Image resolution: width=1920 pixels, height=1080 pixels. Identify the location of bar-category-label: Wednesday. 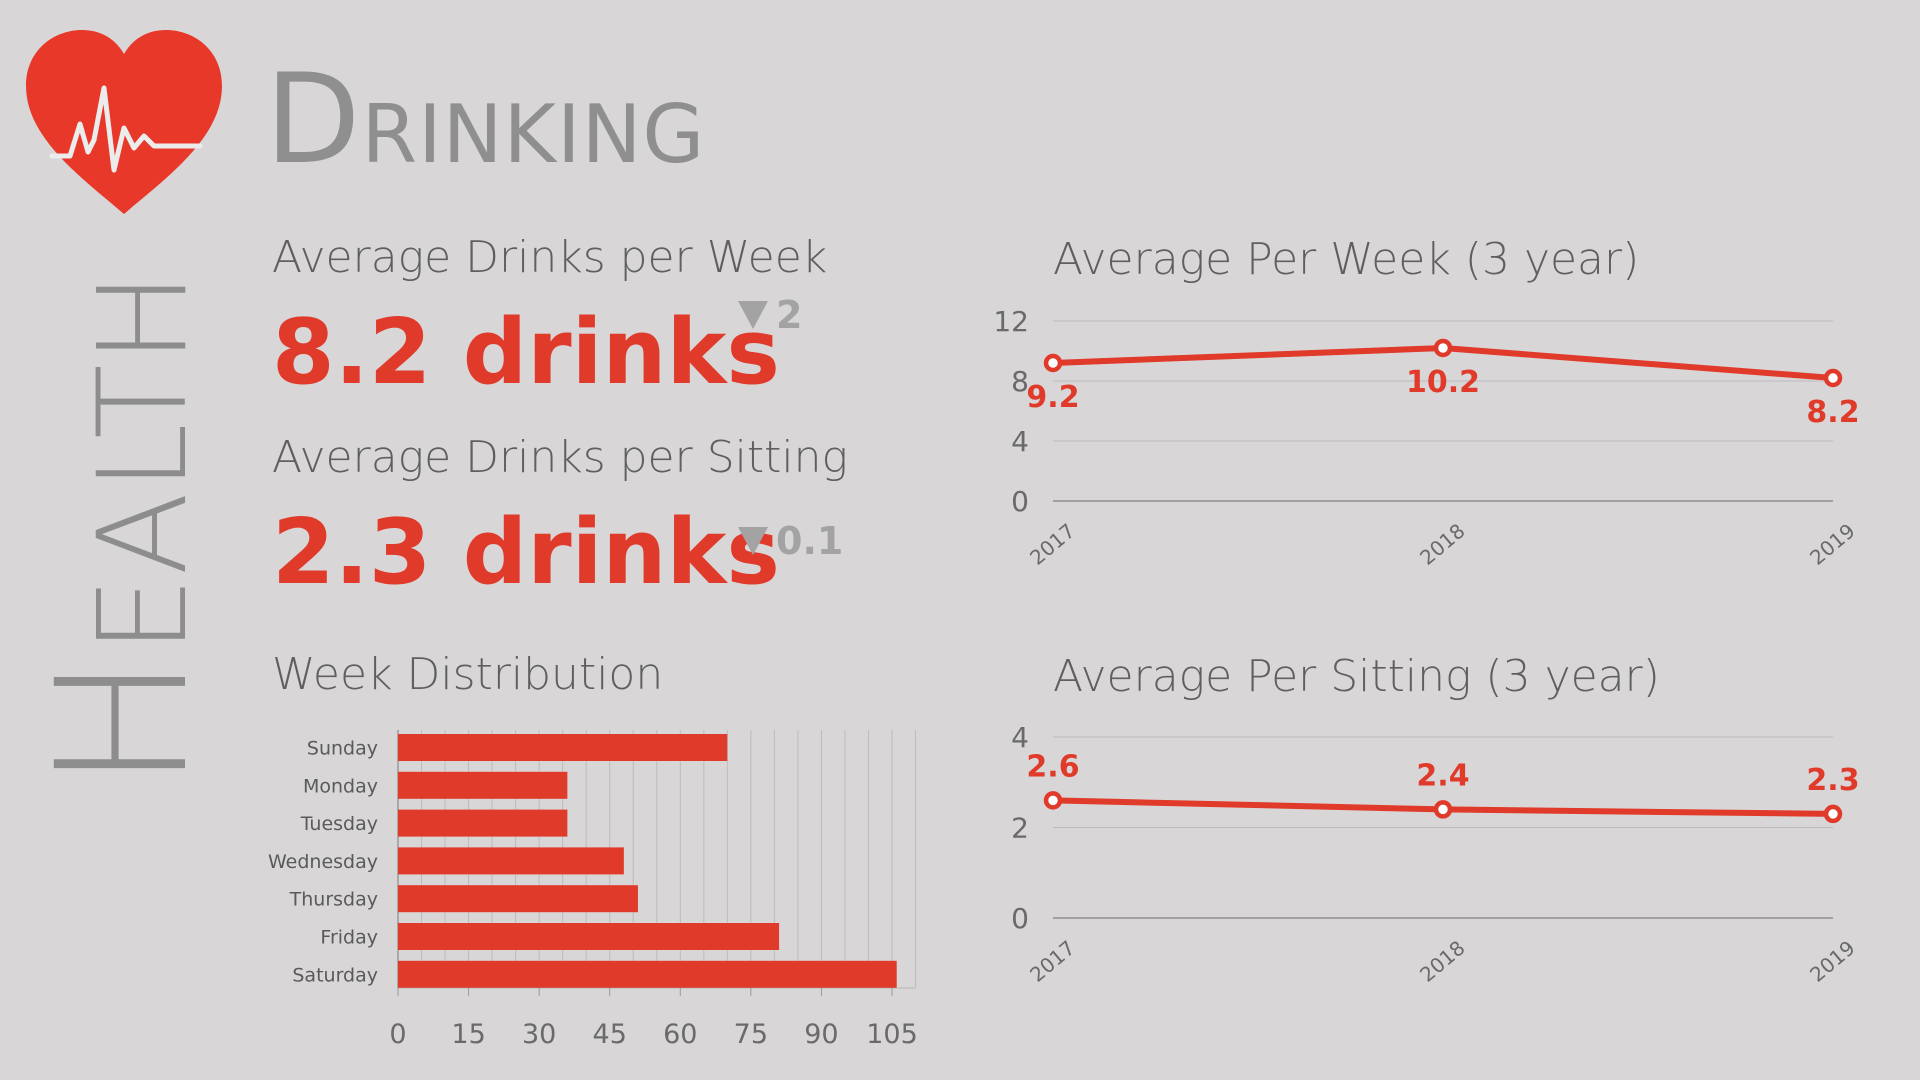
(323, 862).